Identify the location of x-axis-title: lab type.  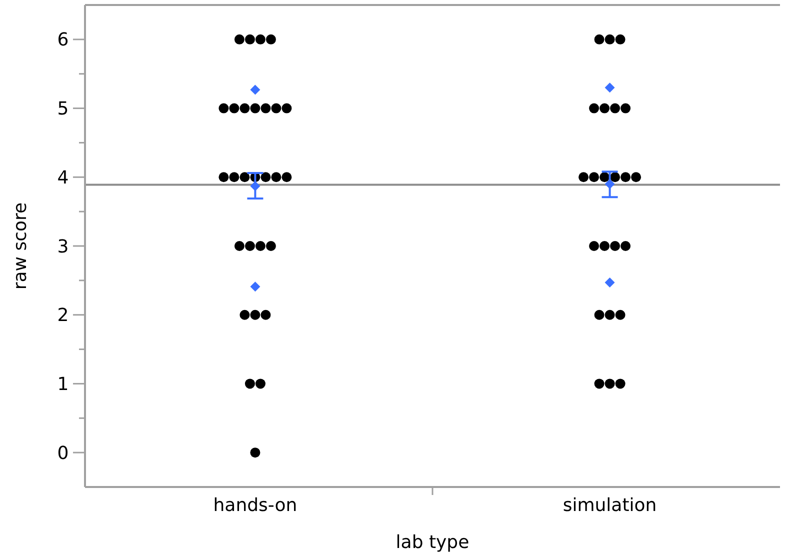
(433, 542).